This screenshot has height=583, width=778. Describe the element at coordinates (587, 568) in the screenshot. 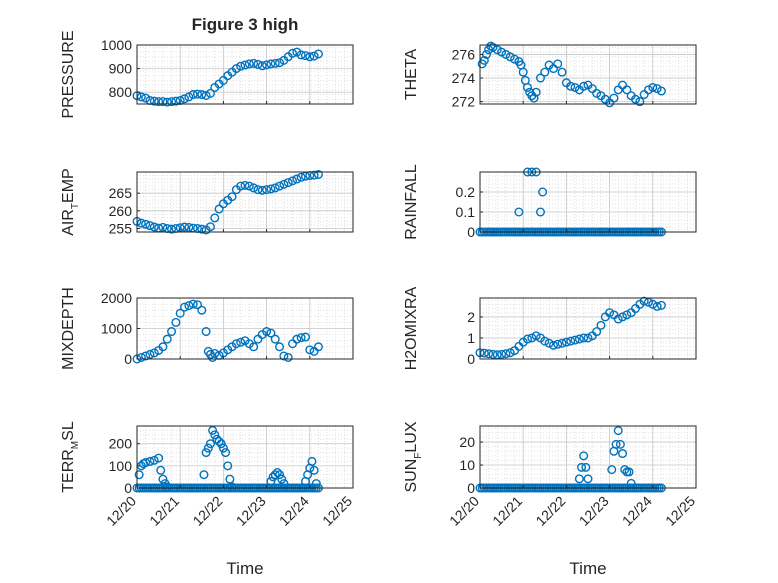

I see `x-axis-label-right: Time` at that location.